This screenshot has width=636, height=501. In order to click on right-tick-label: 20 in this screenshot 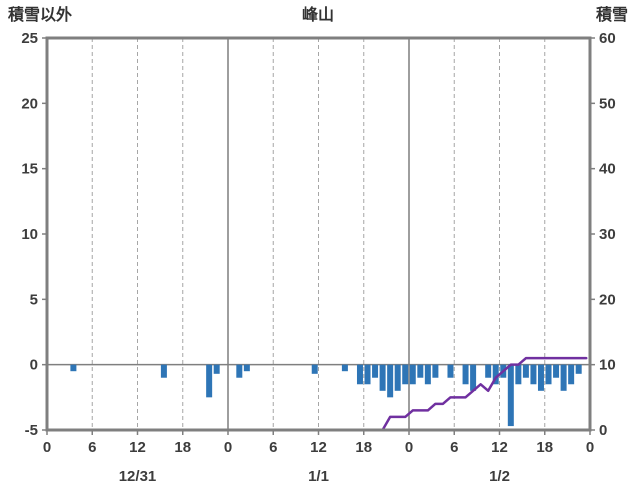, I will do `click(607, 299)`.